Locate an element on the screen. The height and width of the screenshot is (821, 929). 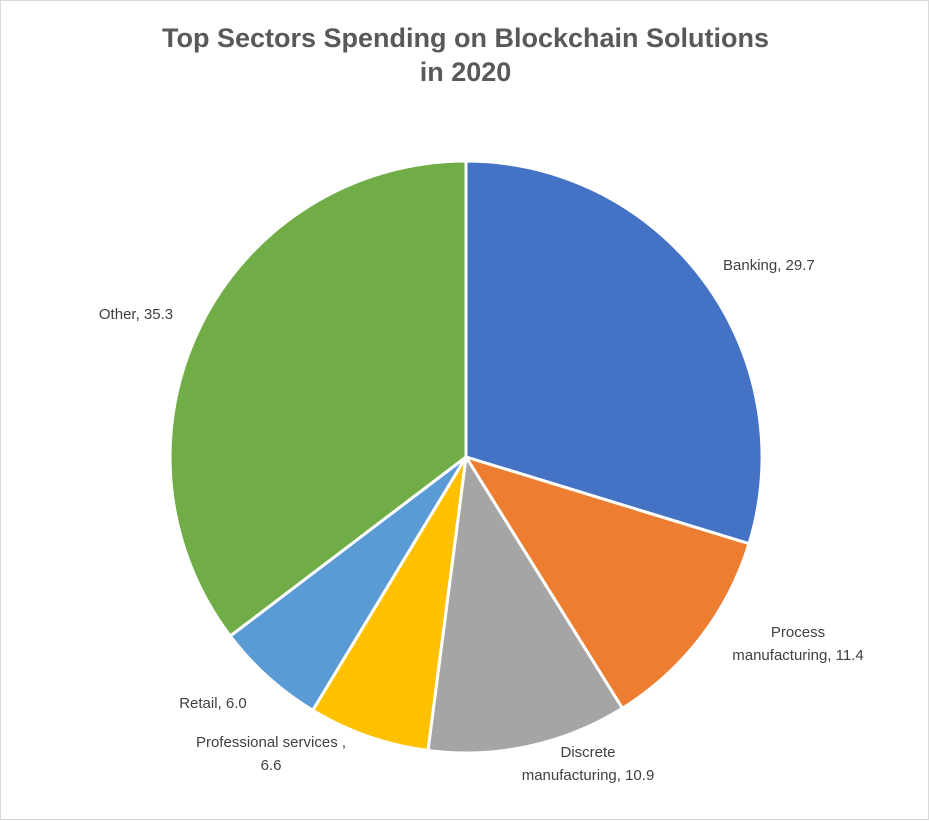
data-label-discrete-manufacturing: Discrete manufacturing, 10.9 is located at coordinates (588, 764).